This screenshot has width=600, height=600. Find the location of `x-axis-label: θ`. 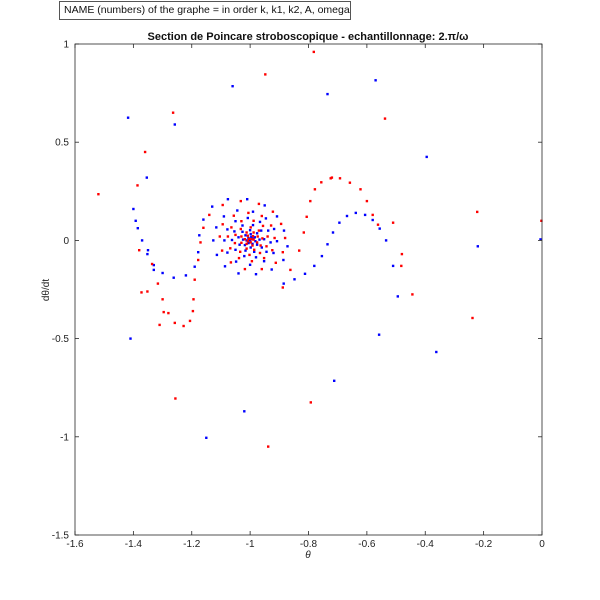

x-axis-label: θ is located at coordinates (308, 555).